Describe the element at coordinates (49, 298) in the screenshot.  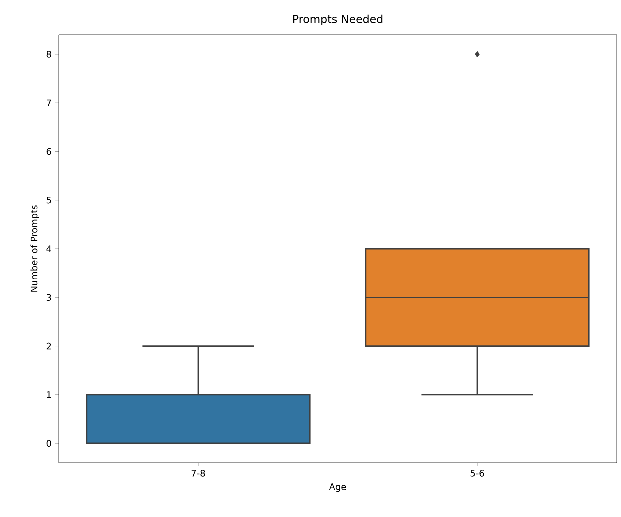
I see `y-tick-label: 3` at that location.